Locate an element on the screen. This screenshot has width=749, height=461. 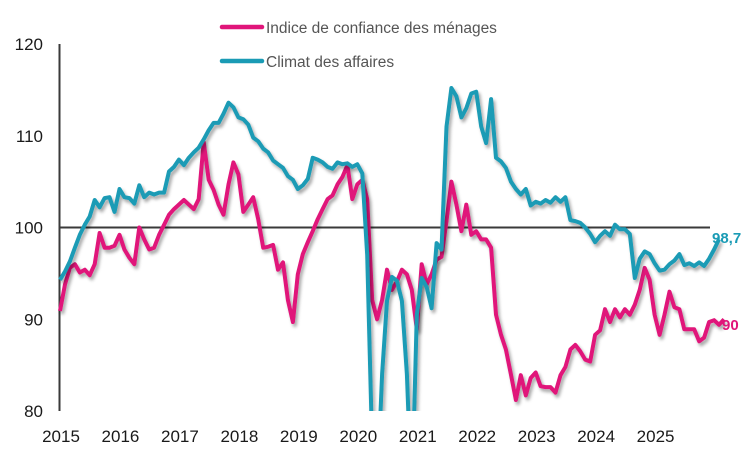
legend-label-affaires: Climat des affaires is located at coordinates (330, 62).